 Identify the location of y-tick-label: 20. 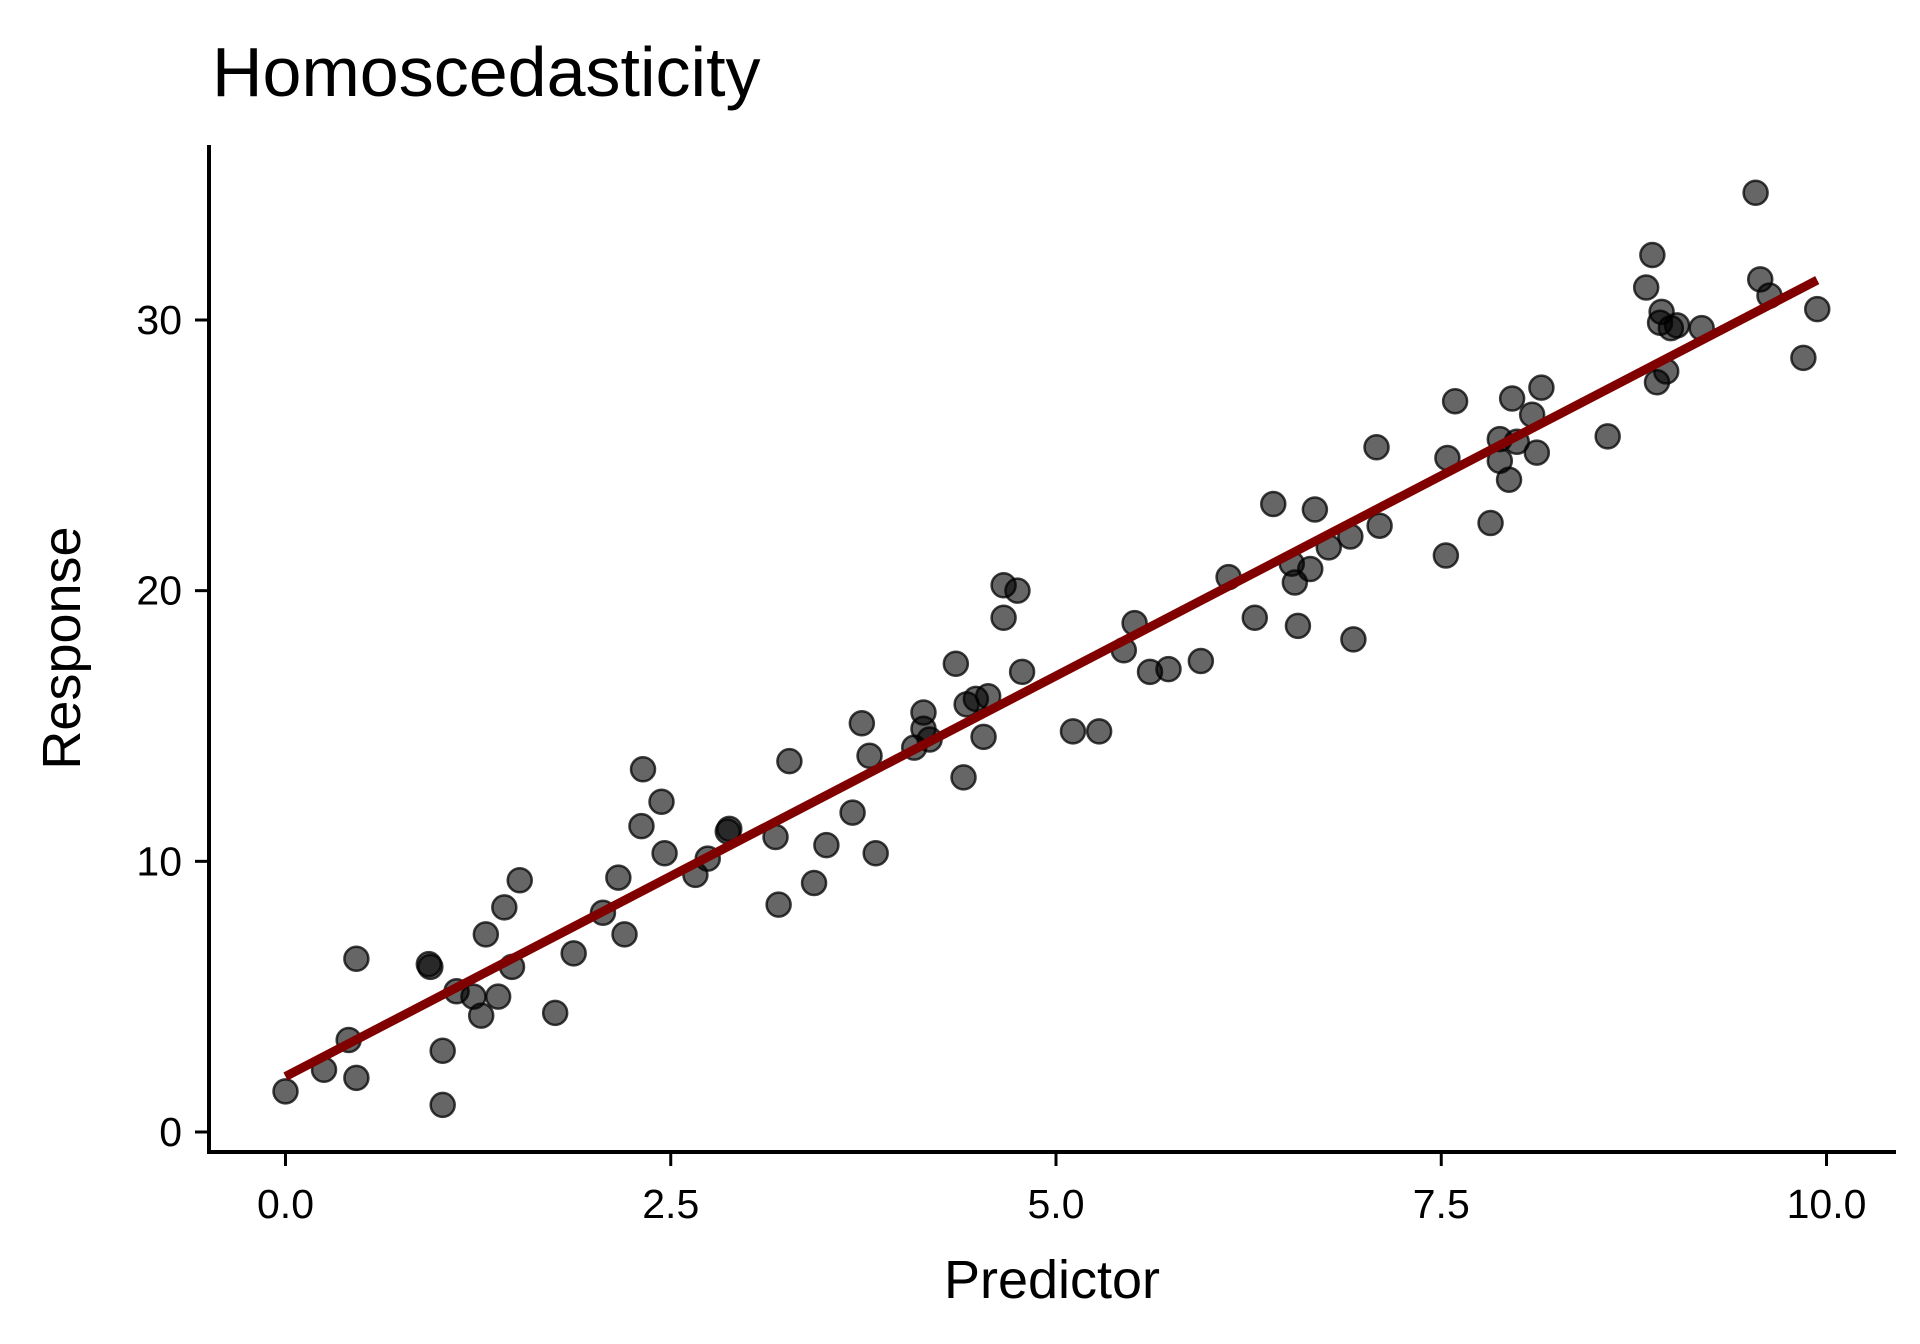
(159, 591).